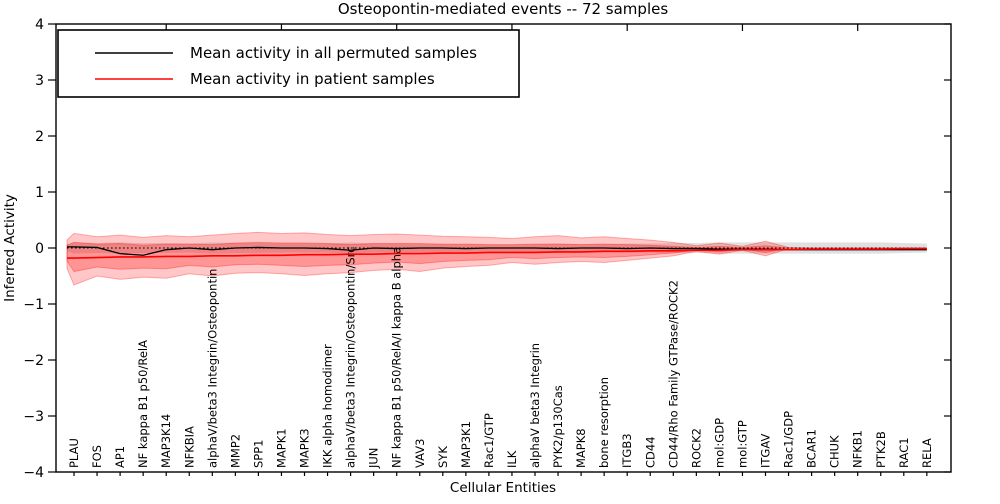 The image size is (1000, 504). What do you see at coordinates (189, 447) in the screenshot?
I see `x-entity-label: NFKBIA` at bounding box center [189, 447].